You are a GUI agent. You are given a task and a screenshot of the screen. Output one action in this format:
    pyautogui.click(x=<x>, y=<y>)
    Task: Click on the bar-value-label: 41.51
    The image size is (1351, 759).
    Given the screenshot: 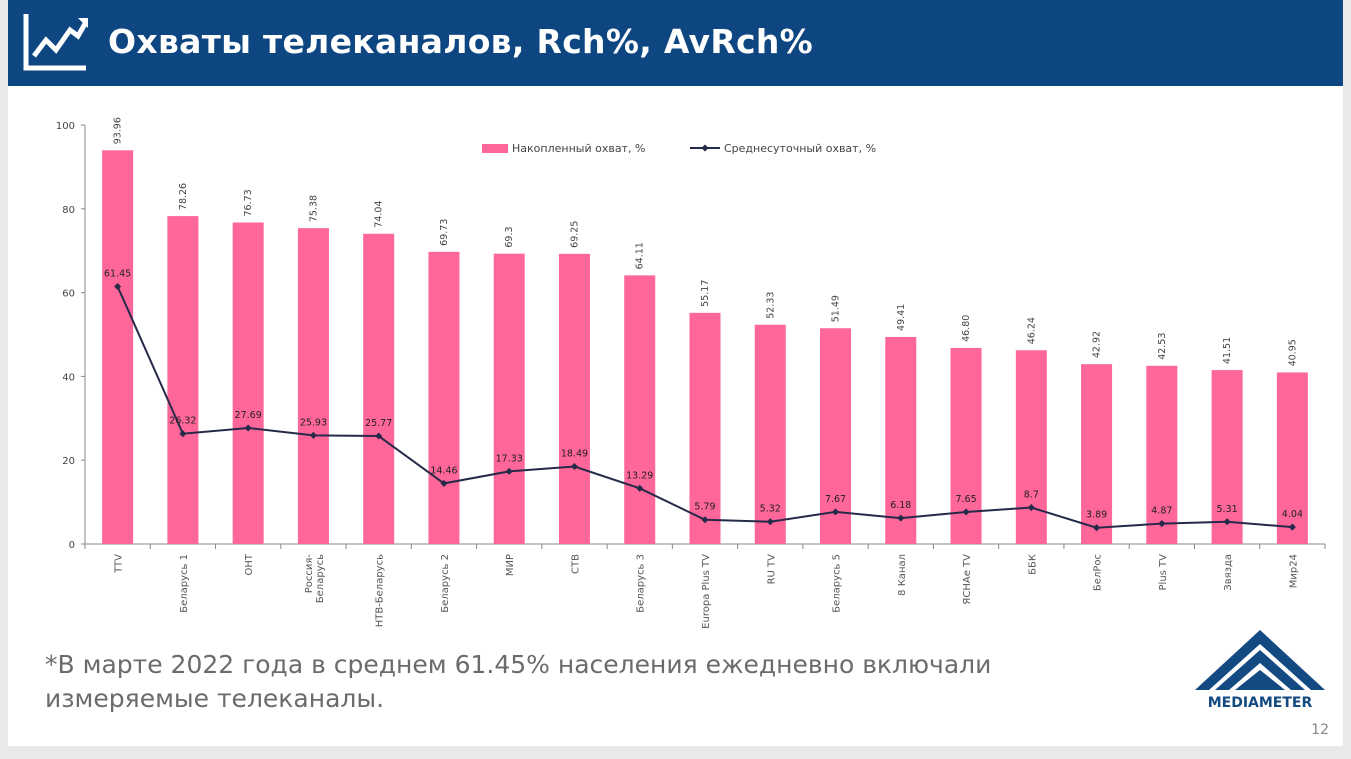 What is the action you would take?
    pyautogui.click(x=1227, y=350)
    